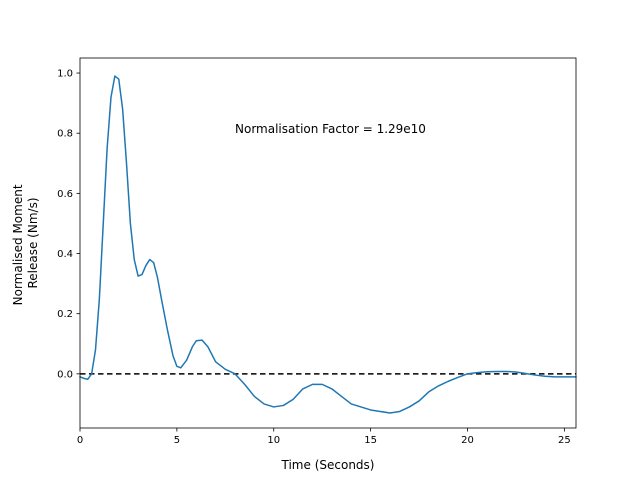  I want to click on x-tick-label: 25, so click(564, 440).